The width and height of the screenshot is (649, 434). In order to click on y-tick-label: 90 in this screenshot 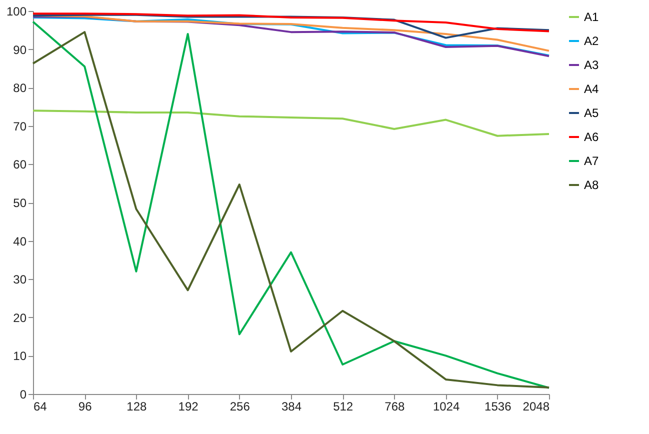, I will do `click(20, 49)`.